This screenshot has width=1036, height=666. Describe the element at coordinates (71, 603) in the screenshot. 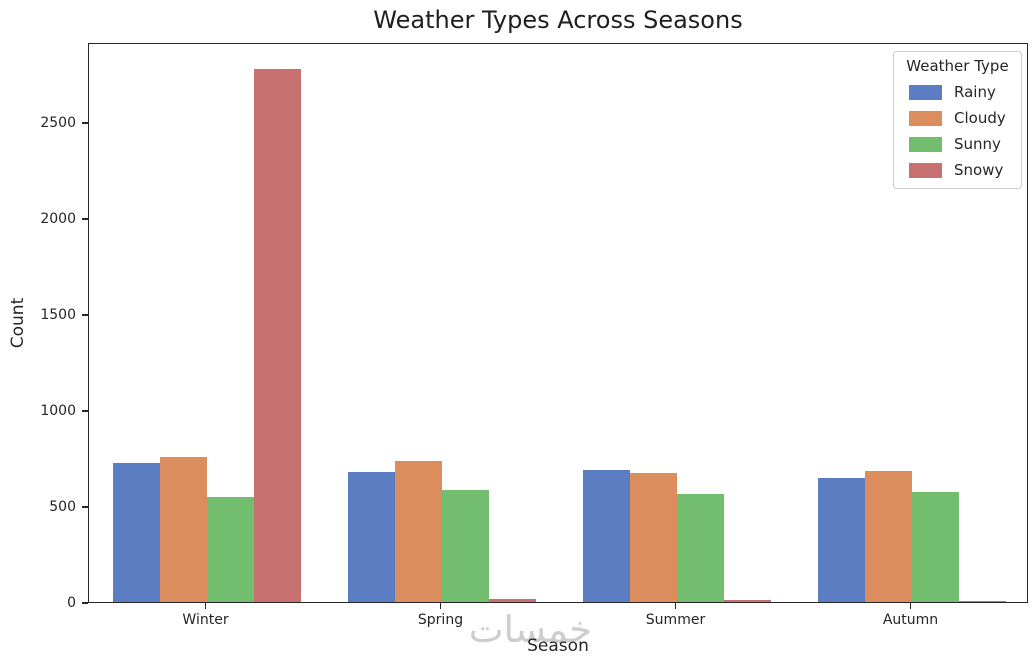

I see `y-tick-label: 0` at that location.